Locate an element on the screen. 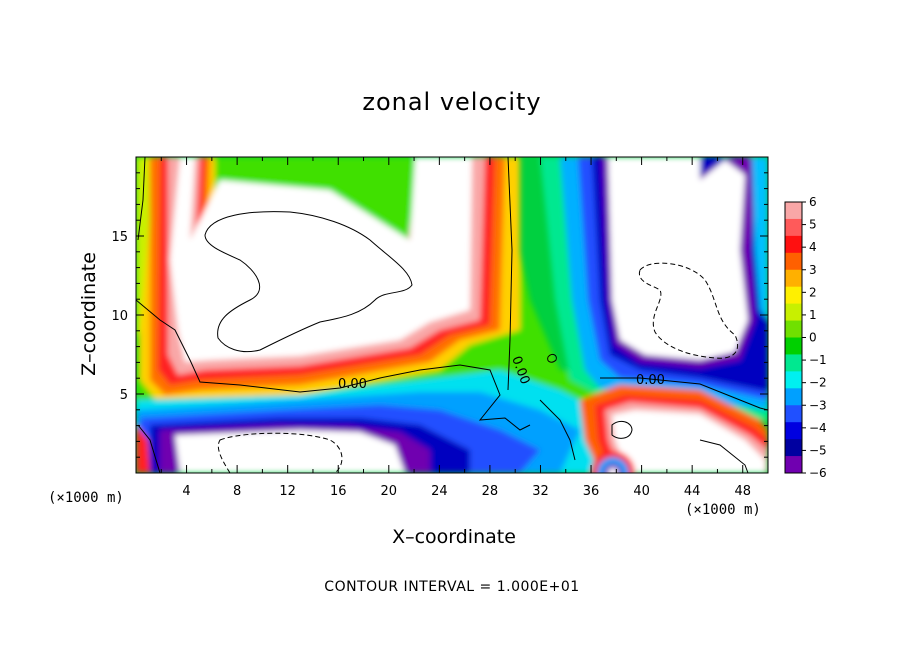  colorbar-label: 0 is located at coordinates (813, 338).